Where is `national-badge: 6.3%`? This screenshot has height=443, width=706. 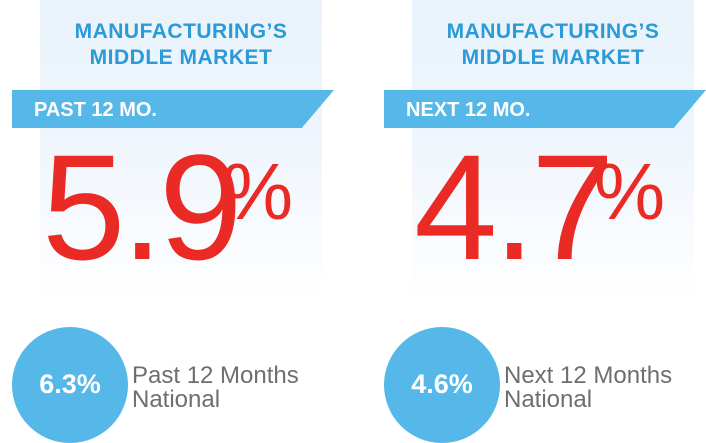
national-badge: 6.3% is located at coordinates (70, 385).